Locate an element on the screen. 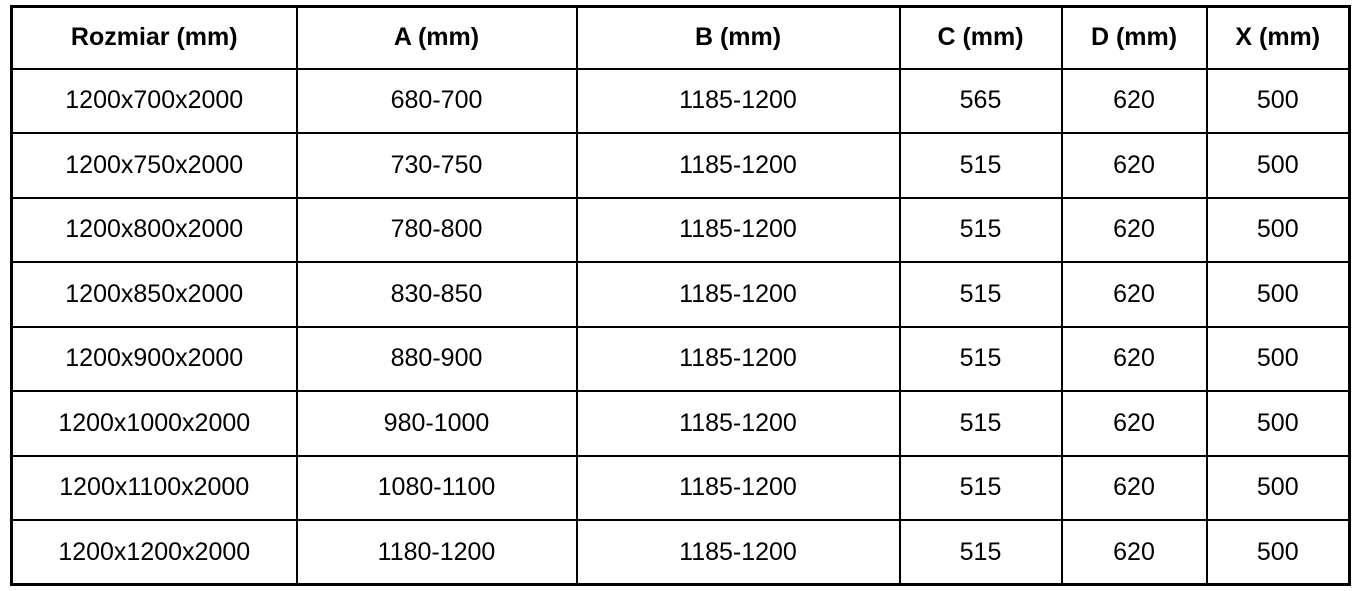 This screenshot has height=591, width=1355. table-cell-c: 565 is located at coordinates (980, 100).